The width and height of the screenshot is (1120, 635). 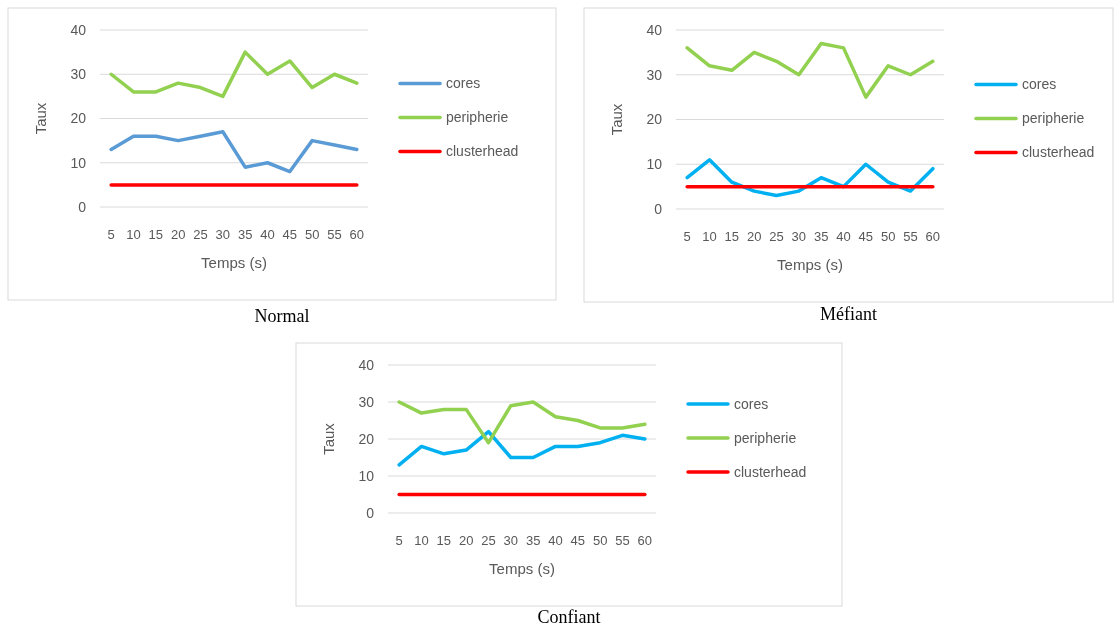 I want to click on text: Normal, so click(x=282, y=316).